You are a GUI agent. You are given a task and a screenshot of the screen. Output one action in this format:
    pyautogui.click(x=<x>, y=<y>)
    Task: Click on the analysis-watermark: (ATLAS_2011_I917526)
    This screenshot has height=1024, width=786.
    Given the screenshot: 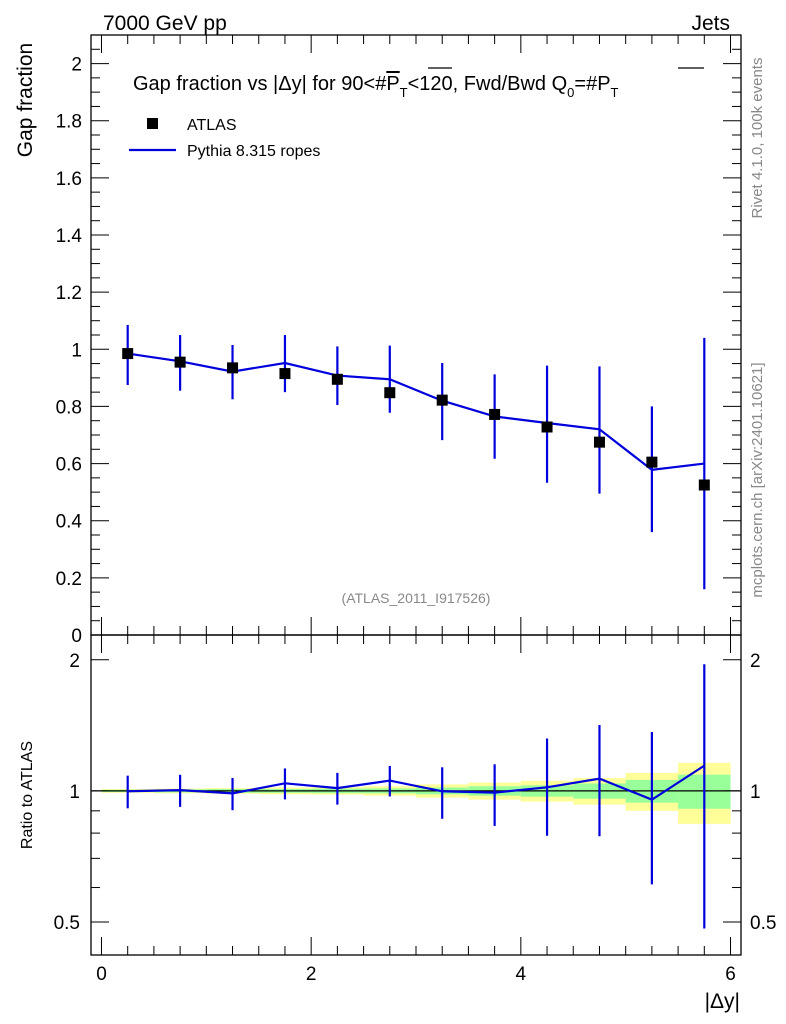 What is the action you would take?
    pyautogui.click(x=416, y=598)
    